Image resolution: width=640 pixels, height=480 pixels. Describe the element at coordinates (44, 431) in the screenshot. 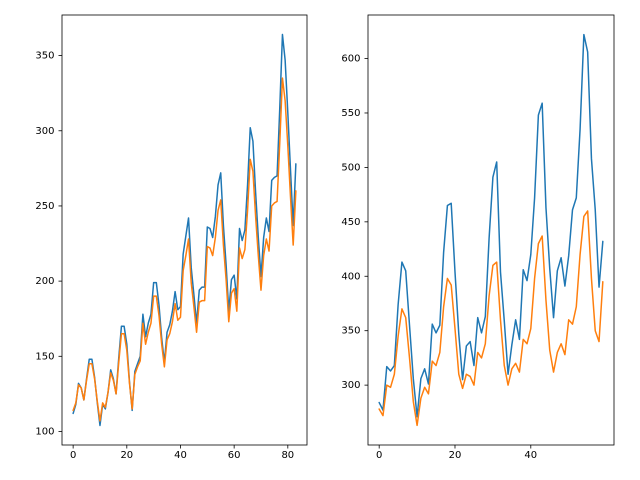

I see `y-tick-label: 100` at that location.